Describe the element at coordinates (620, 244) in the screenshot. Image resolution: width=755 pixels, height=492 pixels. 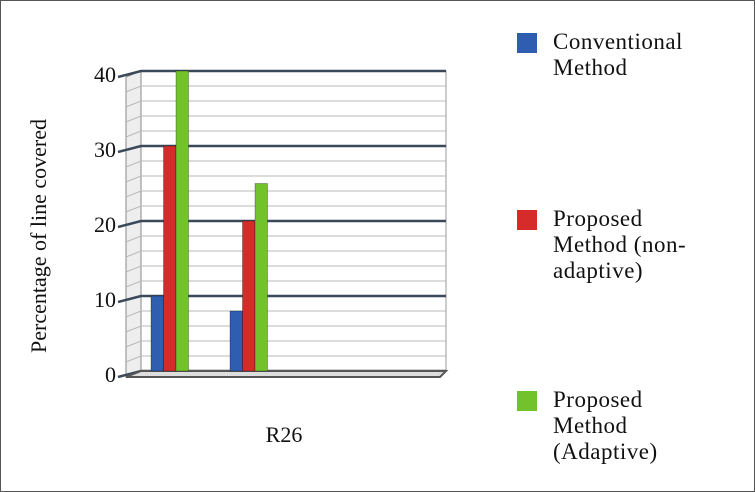
I see `legend-label: Proposed Method (non-adaptive)` at that location.